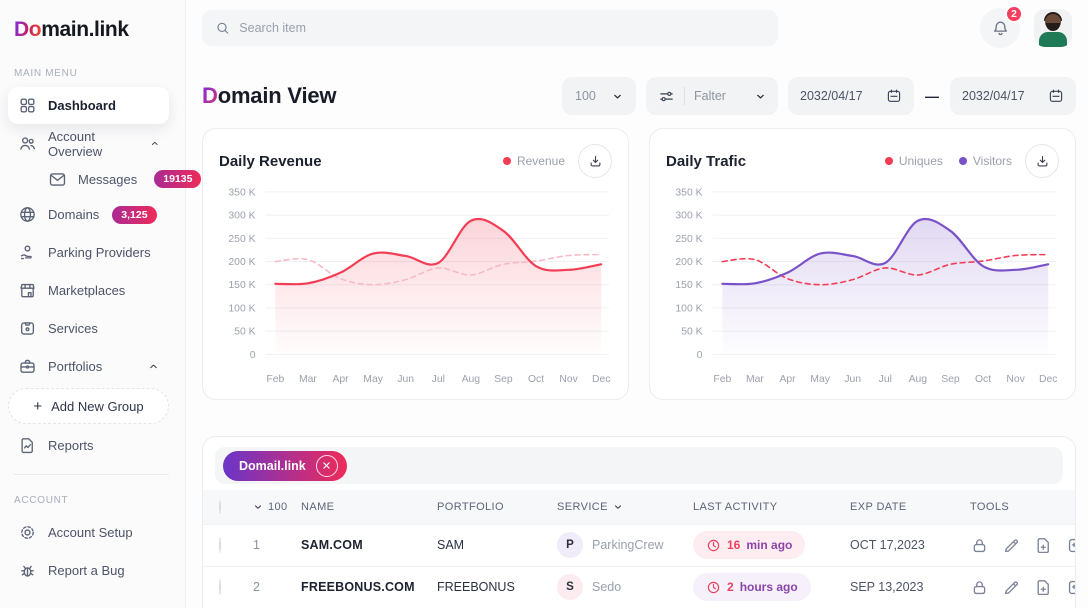 The height and width of the screenshot is (608, 1088). I want to click on filter-chip-label: Domail.link, so click(272, 465).